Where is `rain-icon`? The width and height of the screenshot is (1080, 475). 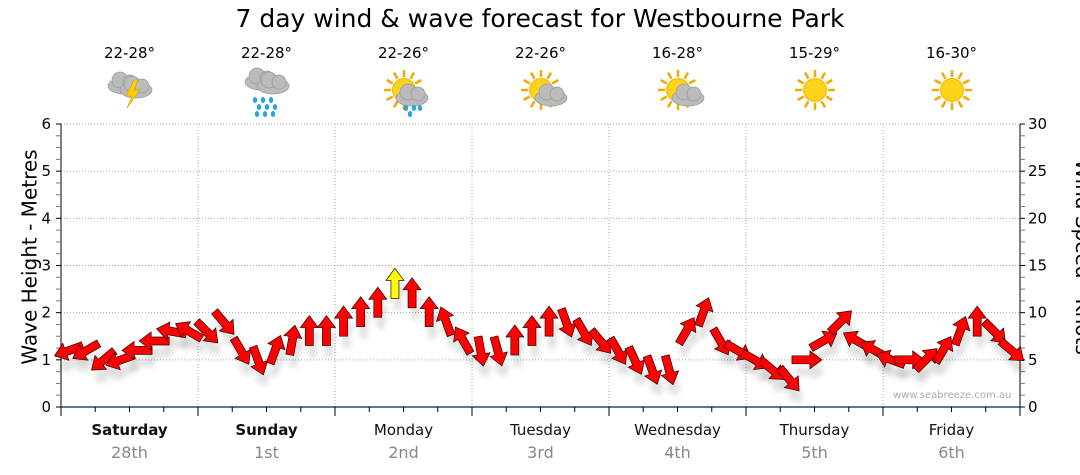 rain-icon is located at coordinates (267, 93).